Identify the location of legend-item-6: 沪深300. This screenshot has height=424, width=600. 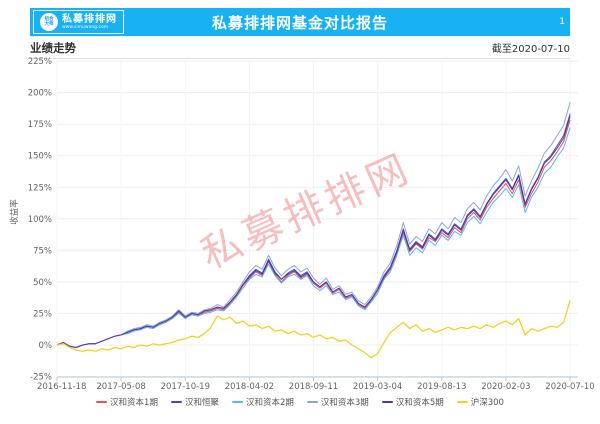
(480, 402).